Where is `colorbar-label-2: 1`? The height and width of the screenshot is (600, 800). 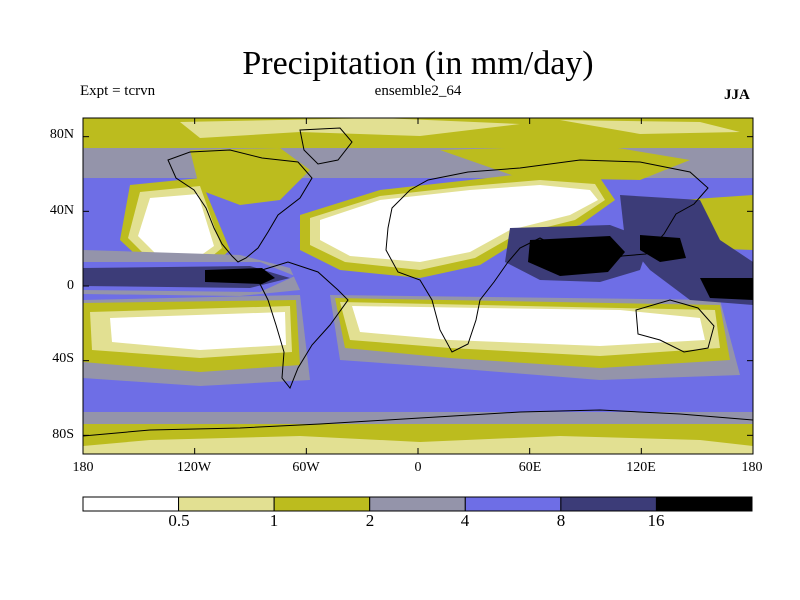
colorbar-label-2: 1 is located at coordinates (274, 520).